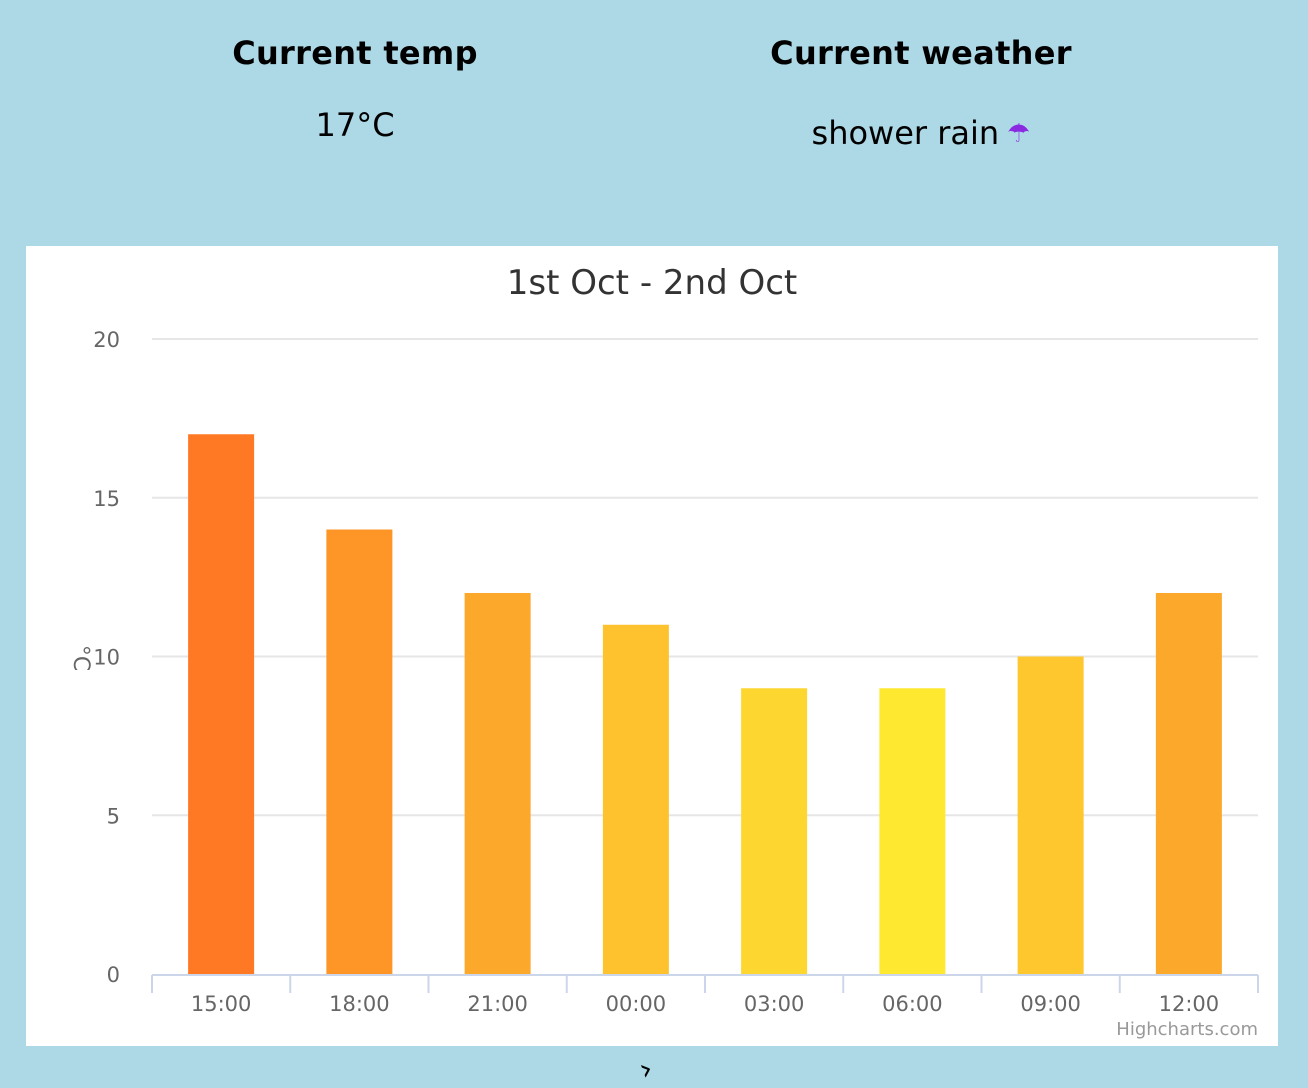  I want to click on x-tick-label: 09:00, so click(1050, 1004).